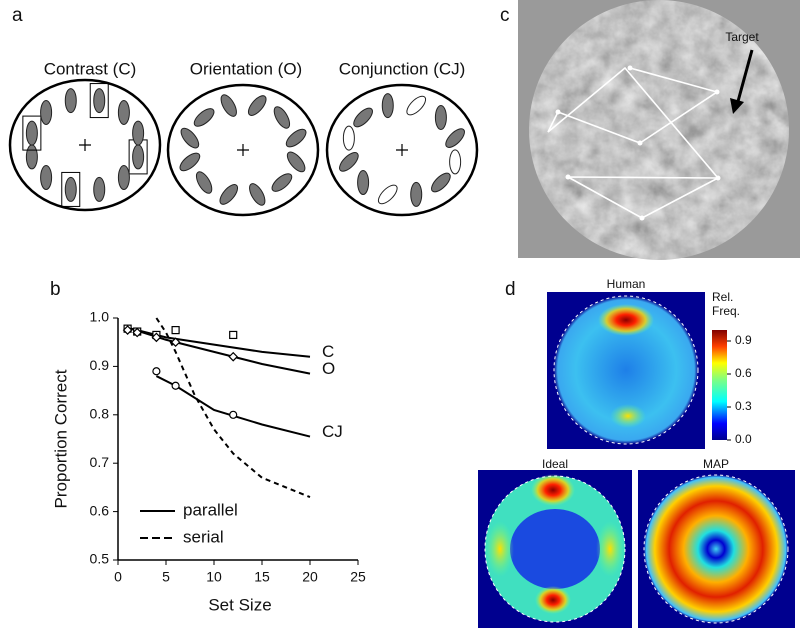 Image resolution: width=800 pixels, height=643 pixels. I want to click on colorbar-tick-label: 0.6, so click(743, 373).